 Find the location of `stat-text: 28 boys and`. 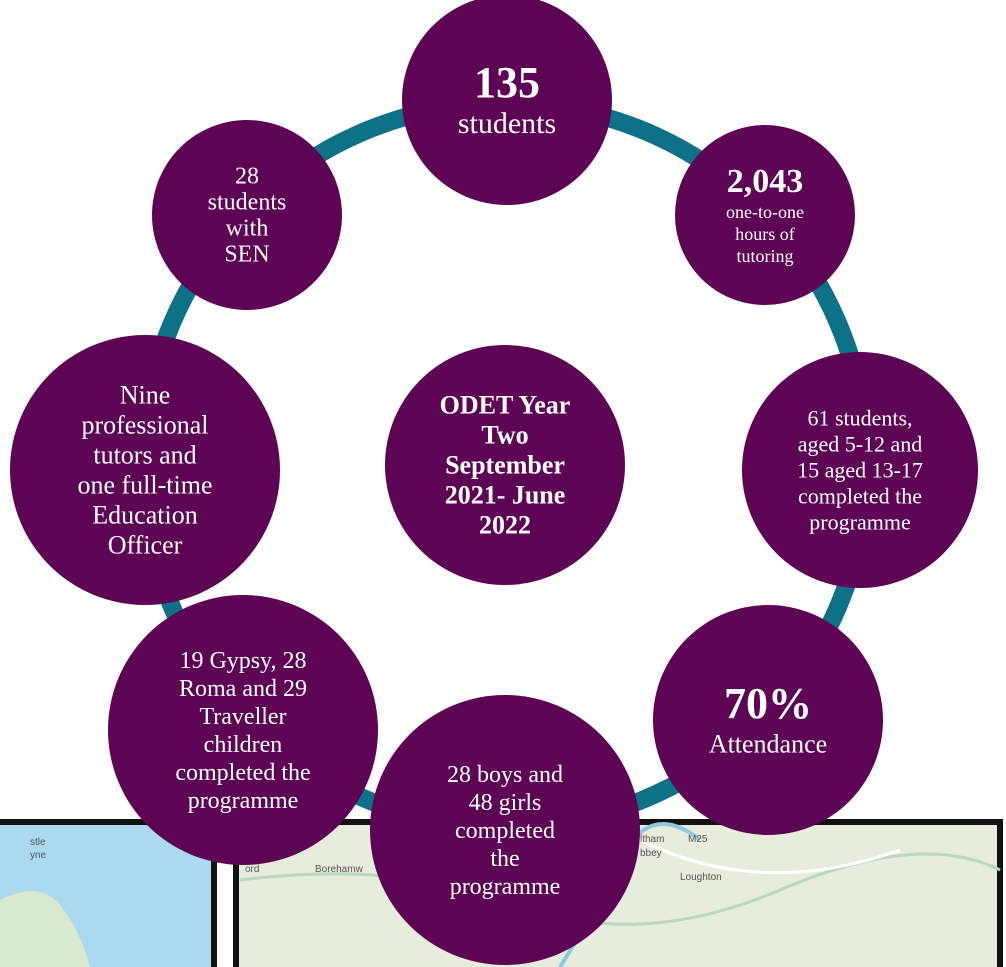

stat-text: 28 boys and is located at coordinates (505, 775).